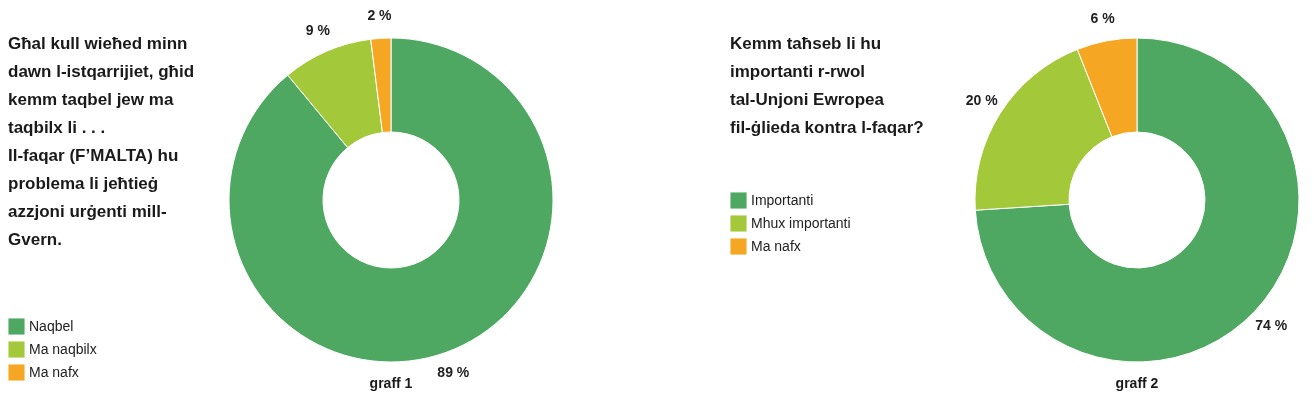 Image resolution: width=1314 pixels, height=410 pixels. Describe the element at coordinates (318, 30) in the screenshot. I see `data-label: 9 %` at that location.